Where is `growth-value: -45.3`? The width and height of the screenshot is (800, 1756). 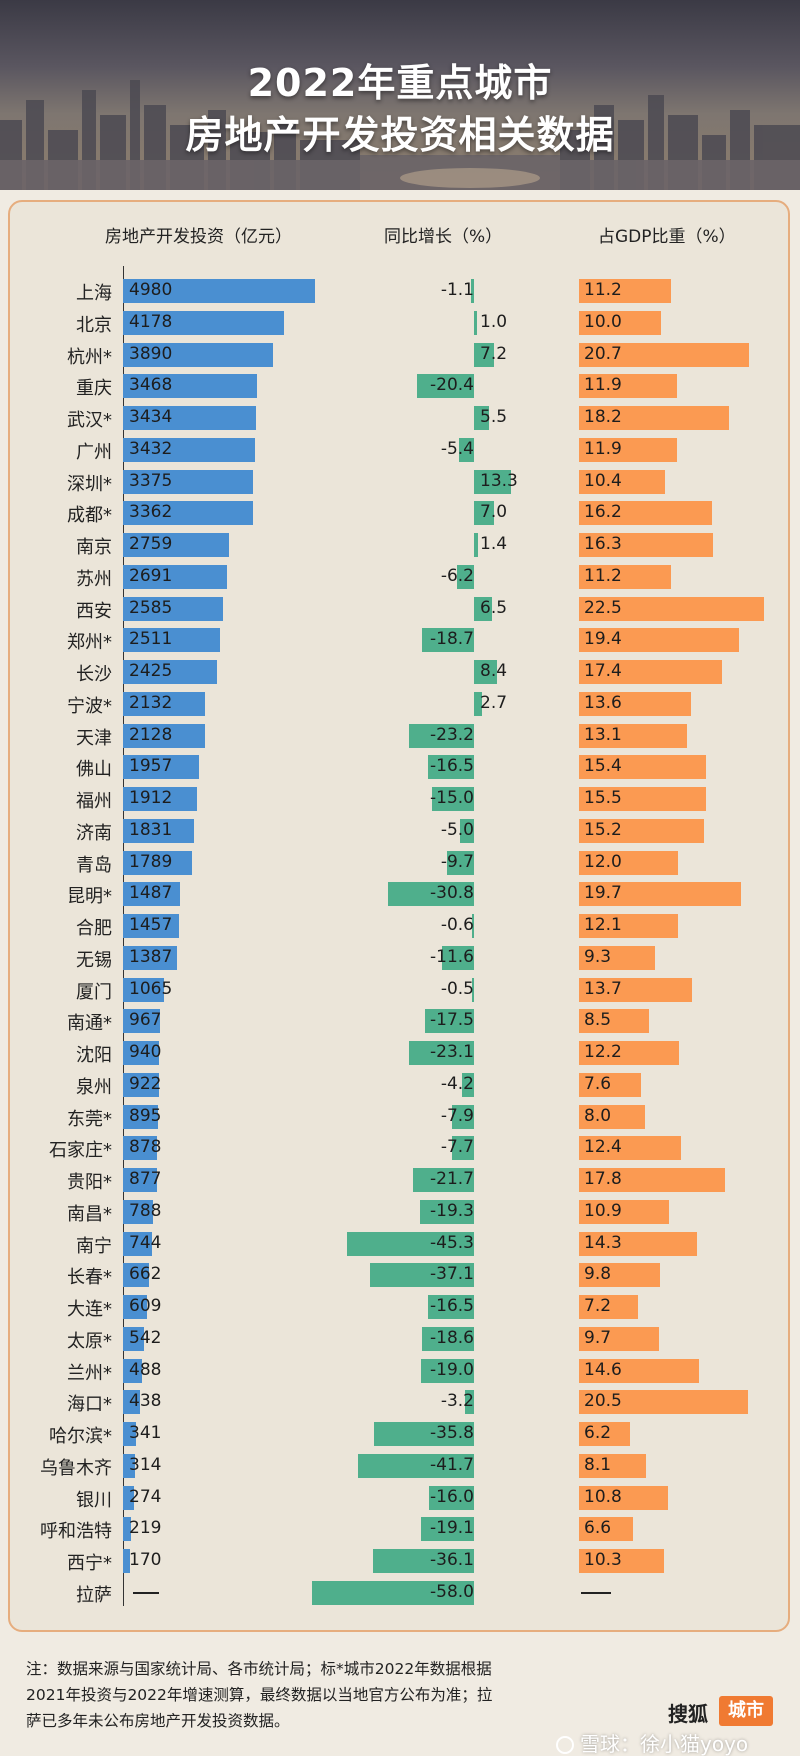
growth-value: -45.3 is located at coordinates (452, 1242).